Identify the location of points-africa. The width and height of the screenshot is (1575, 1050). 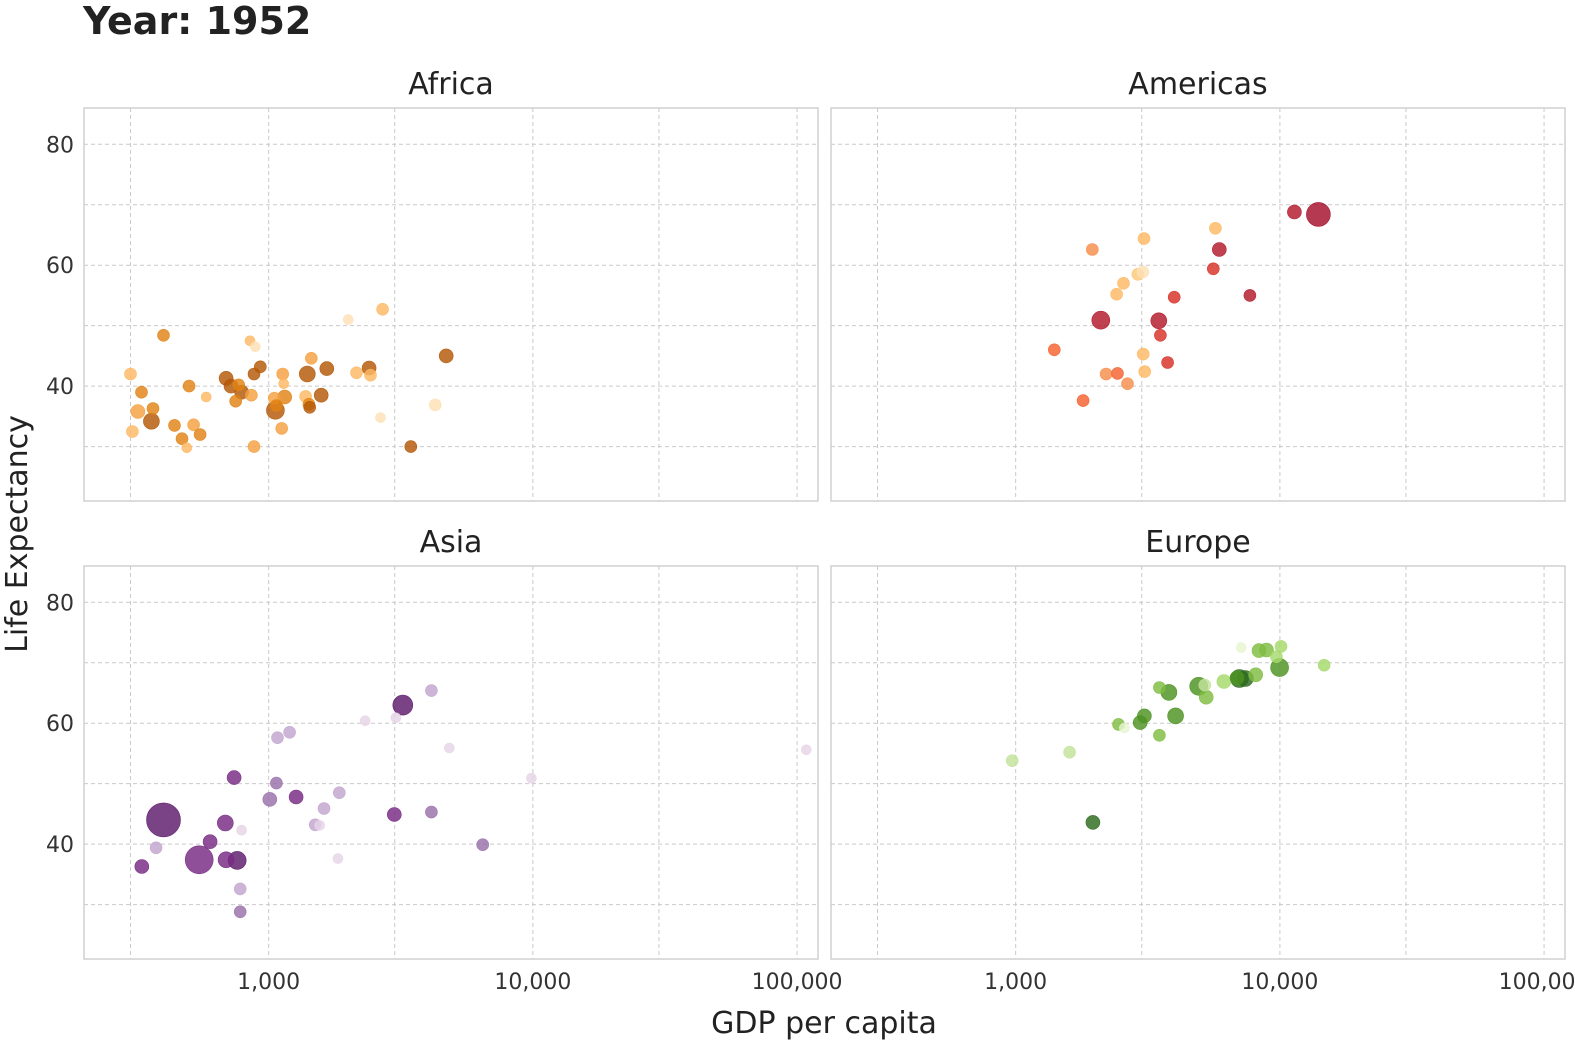
(289, 378).